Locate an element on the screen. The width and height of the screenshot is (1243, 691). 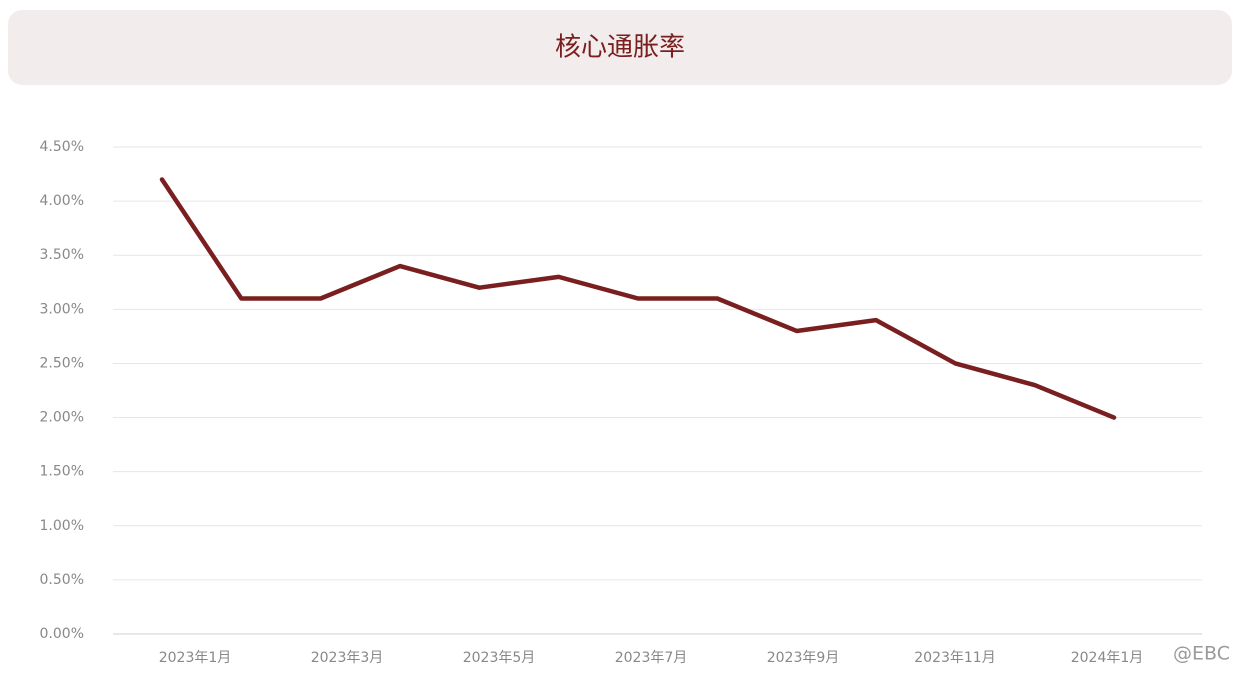
y-tick-label: 2.50% is located at coordinates (62, 363).